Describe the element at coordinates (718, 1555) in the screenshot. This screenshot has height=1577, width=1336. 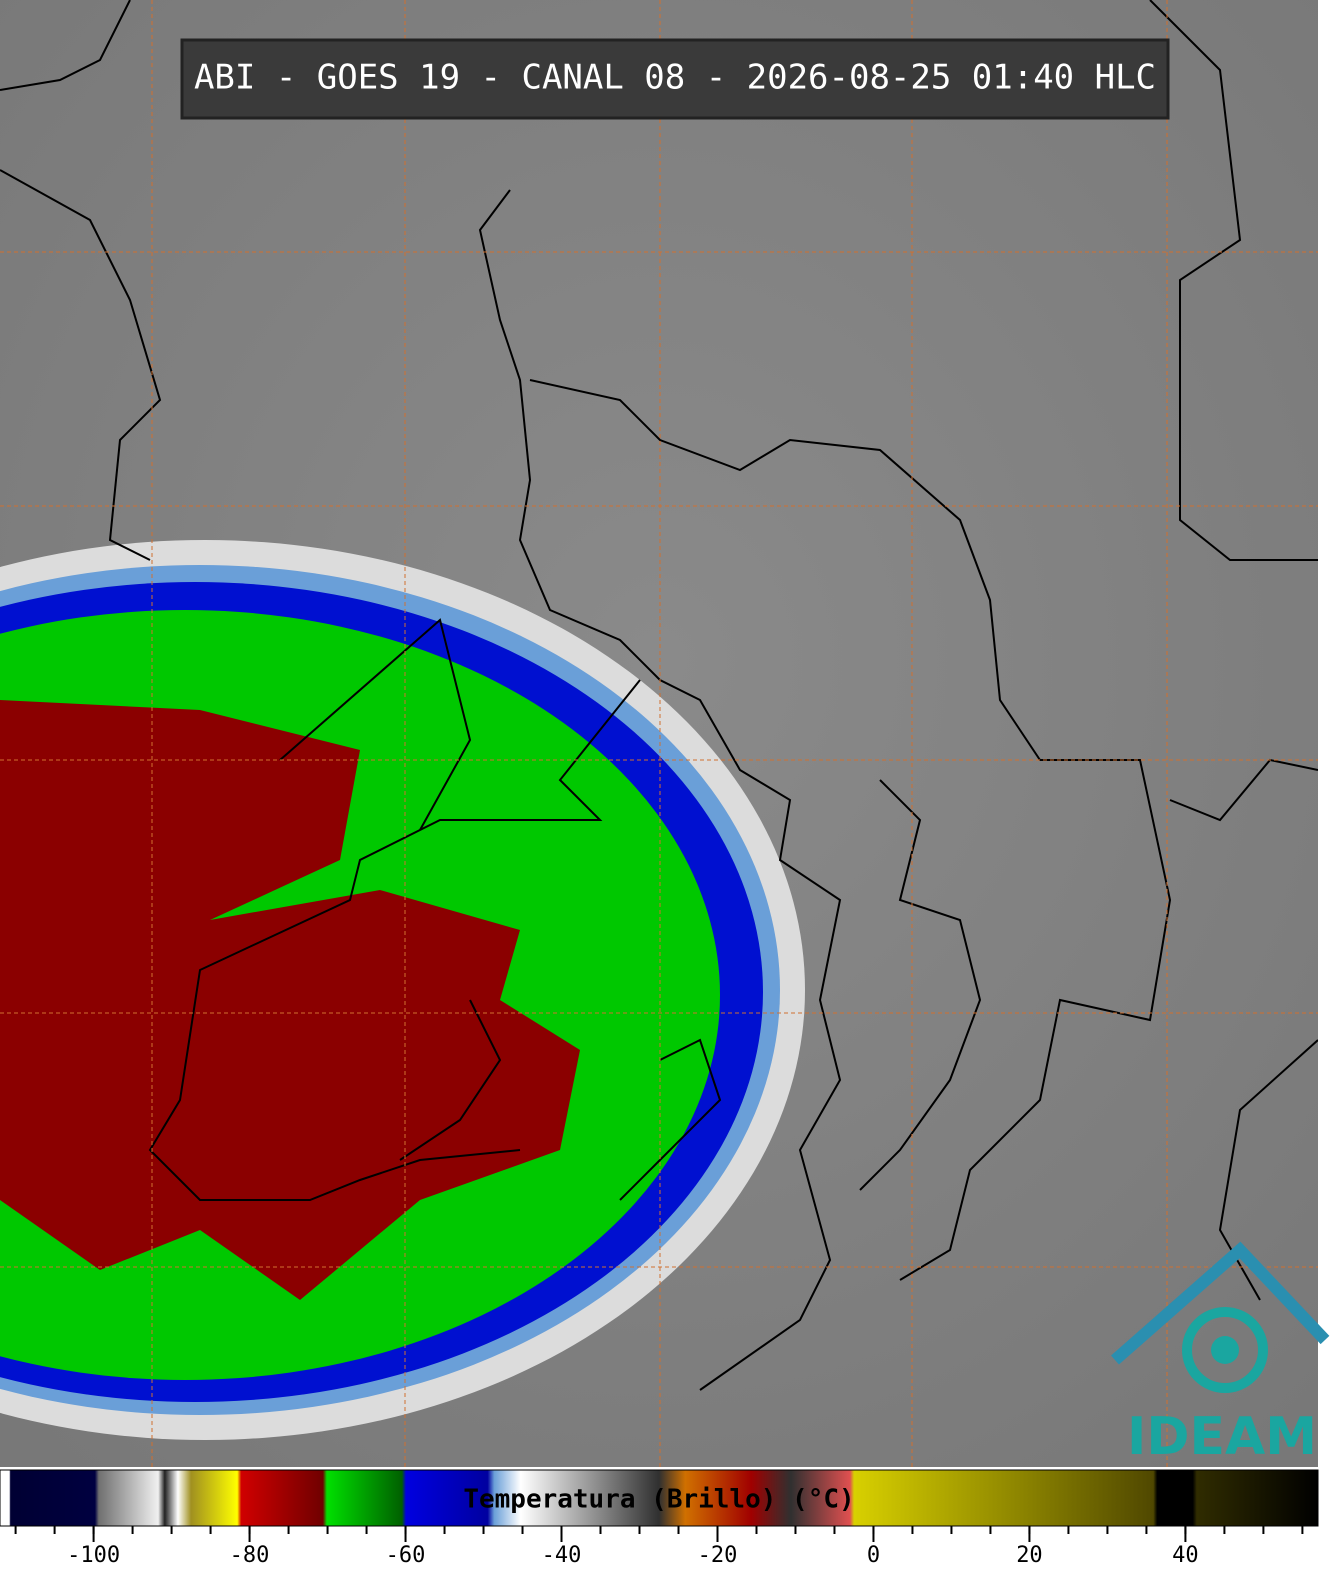
I see `tick-label: -20` at that location.